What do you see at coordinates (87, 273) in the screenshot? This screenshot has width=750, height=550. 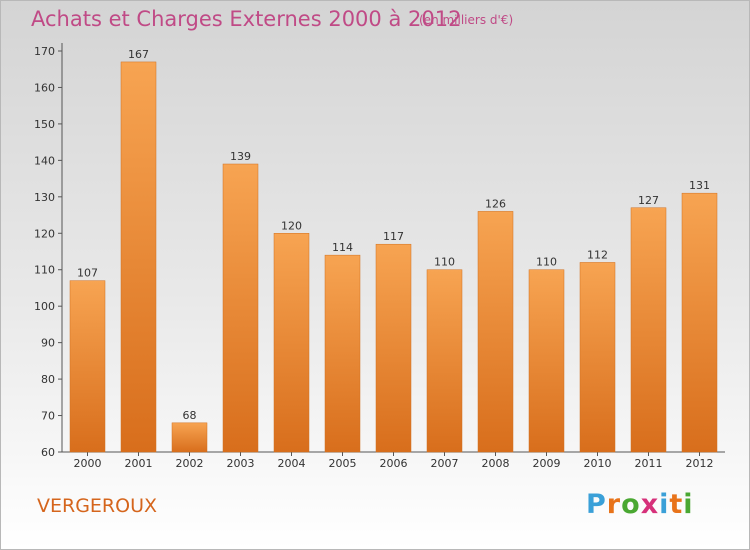 I see `value-label: 107` at bounding box center [87, 273].